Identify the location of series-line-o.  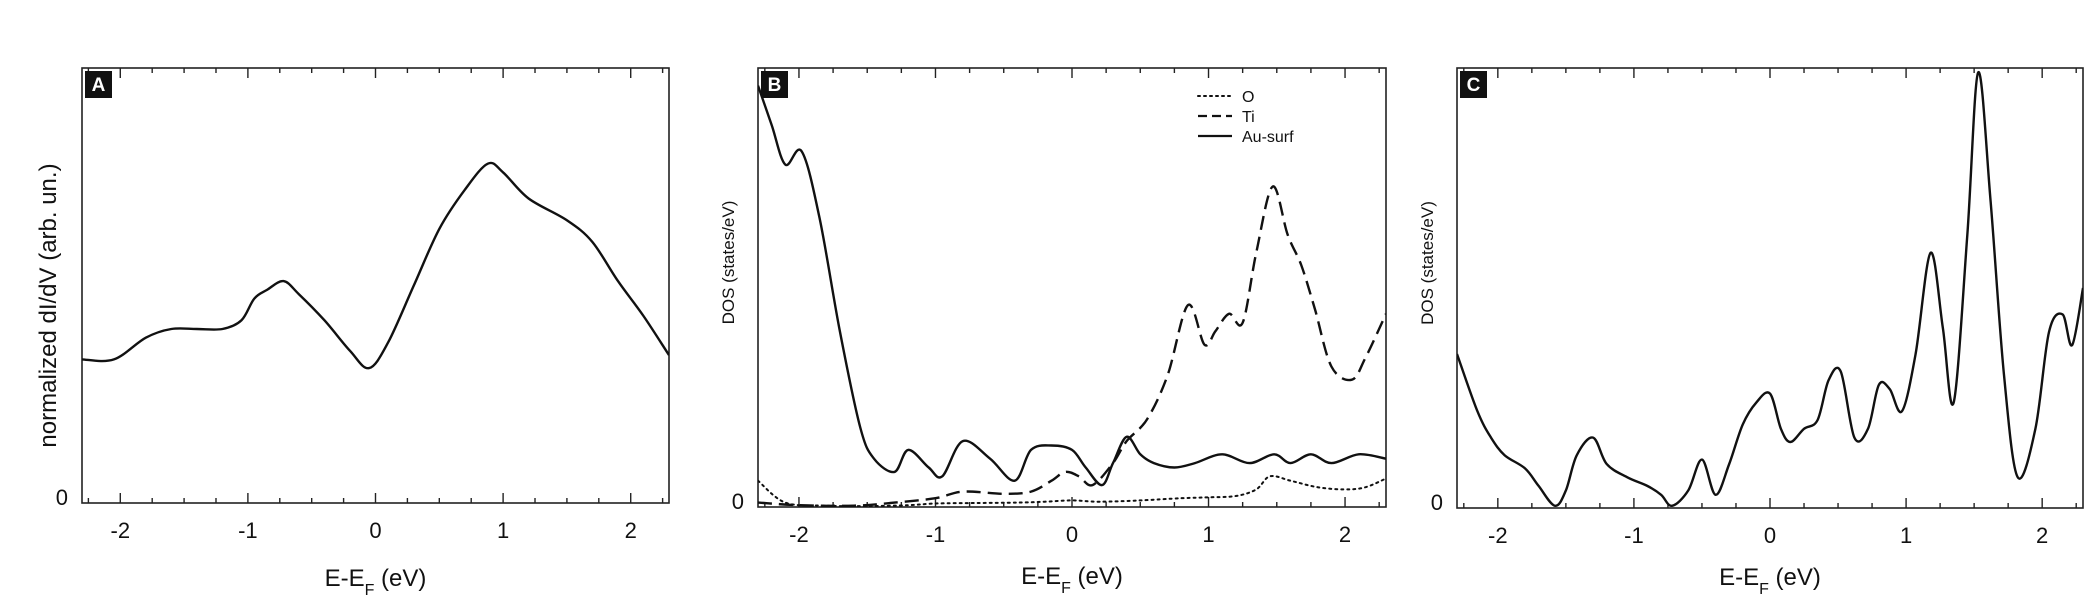
(1072, 490).